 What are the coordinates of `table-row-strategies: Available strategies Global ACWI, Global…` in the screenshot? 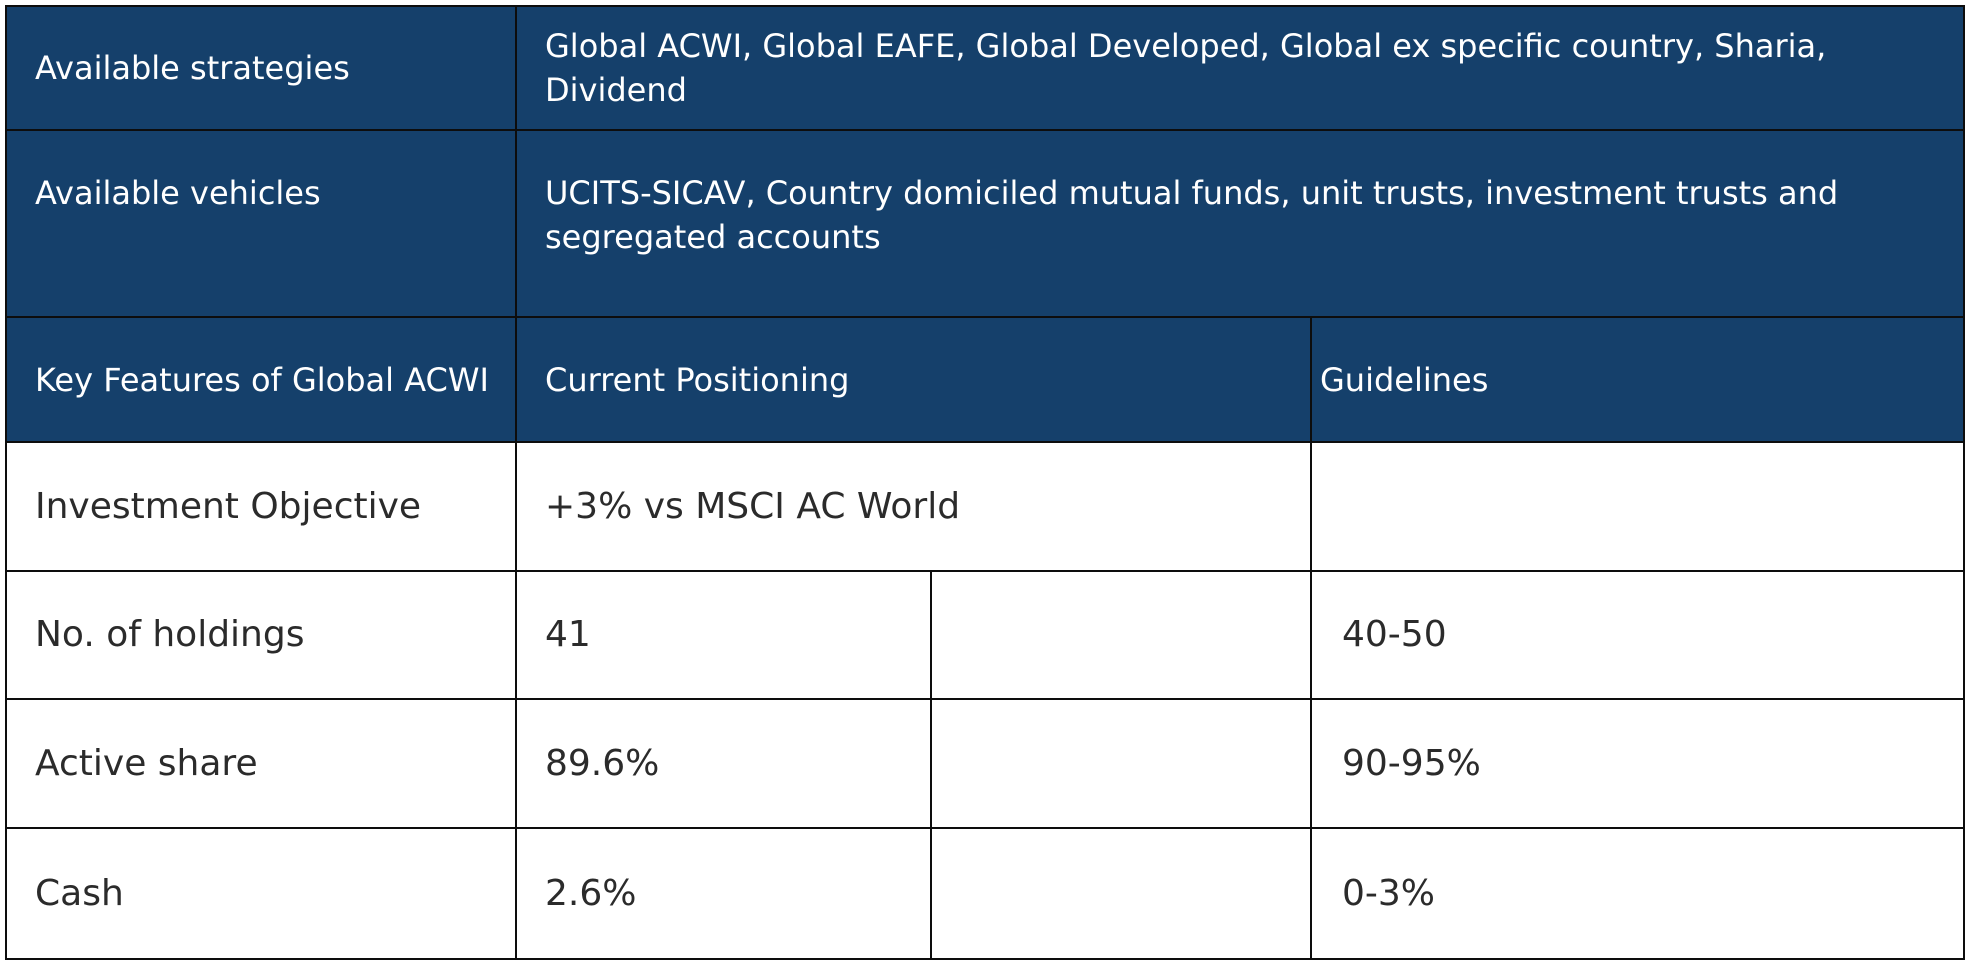 It's located at (985, 68).